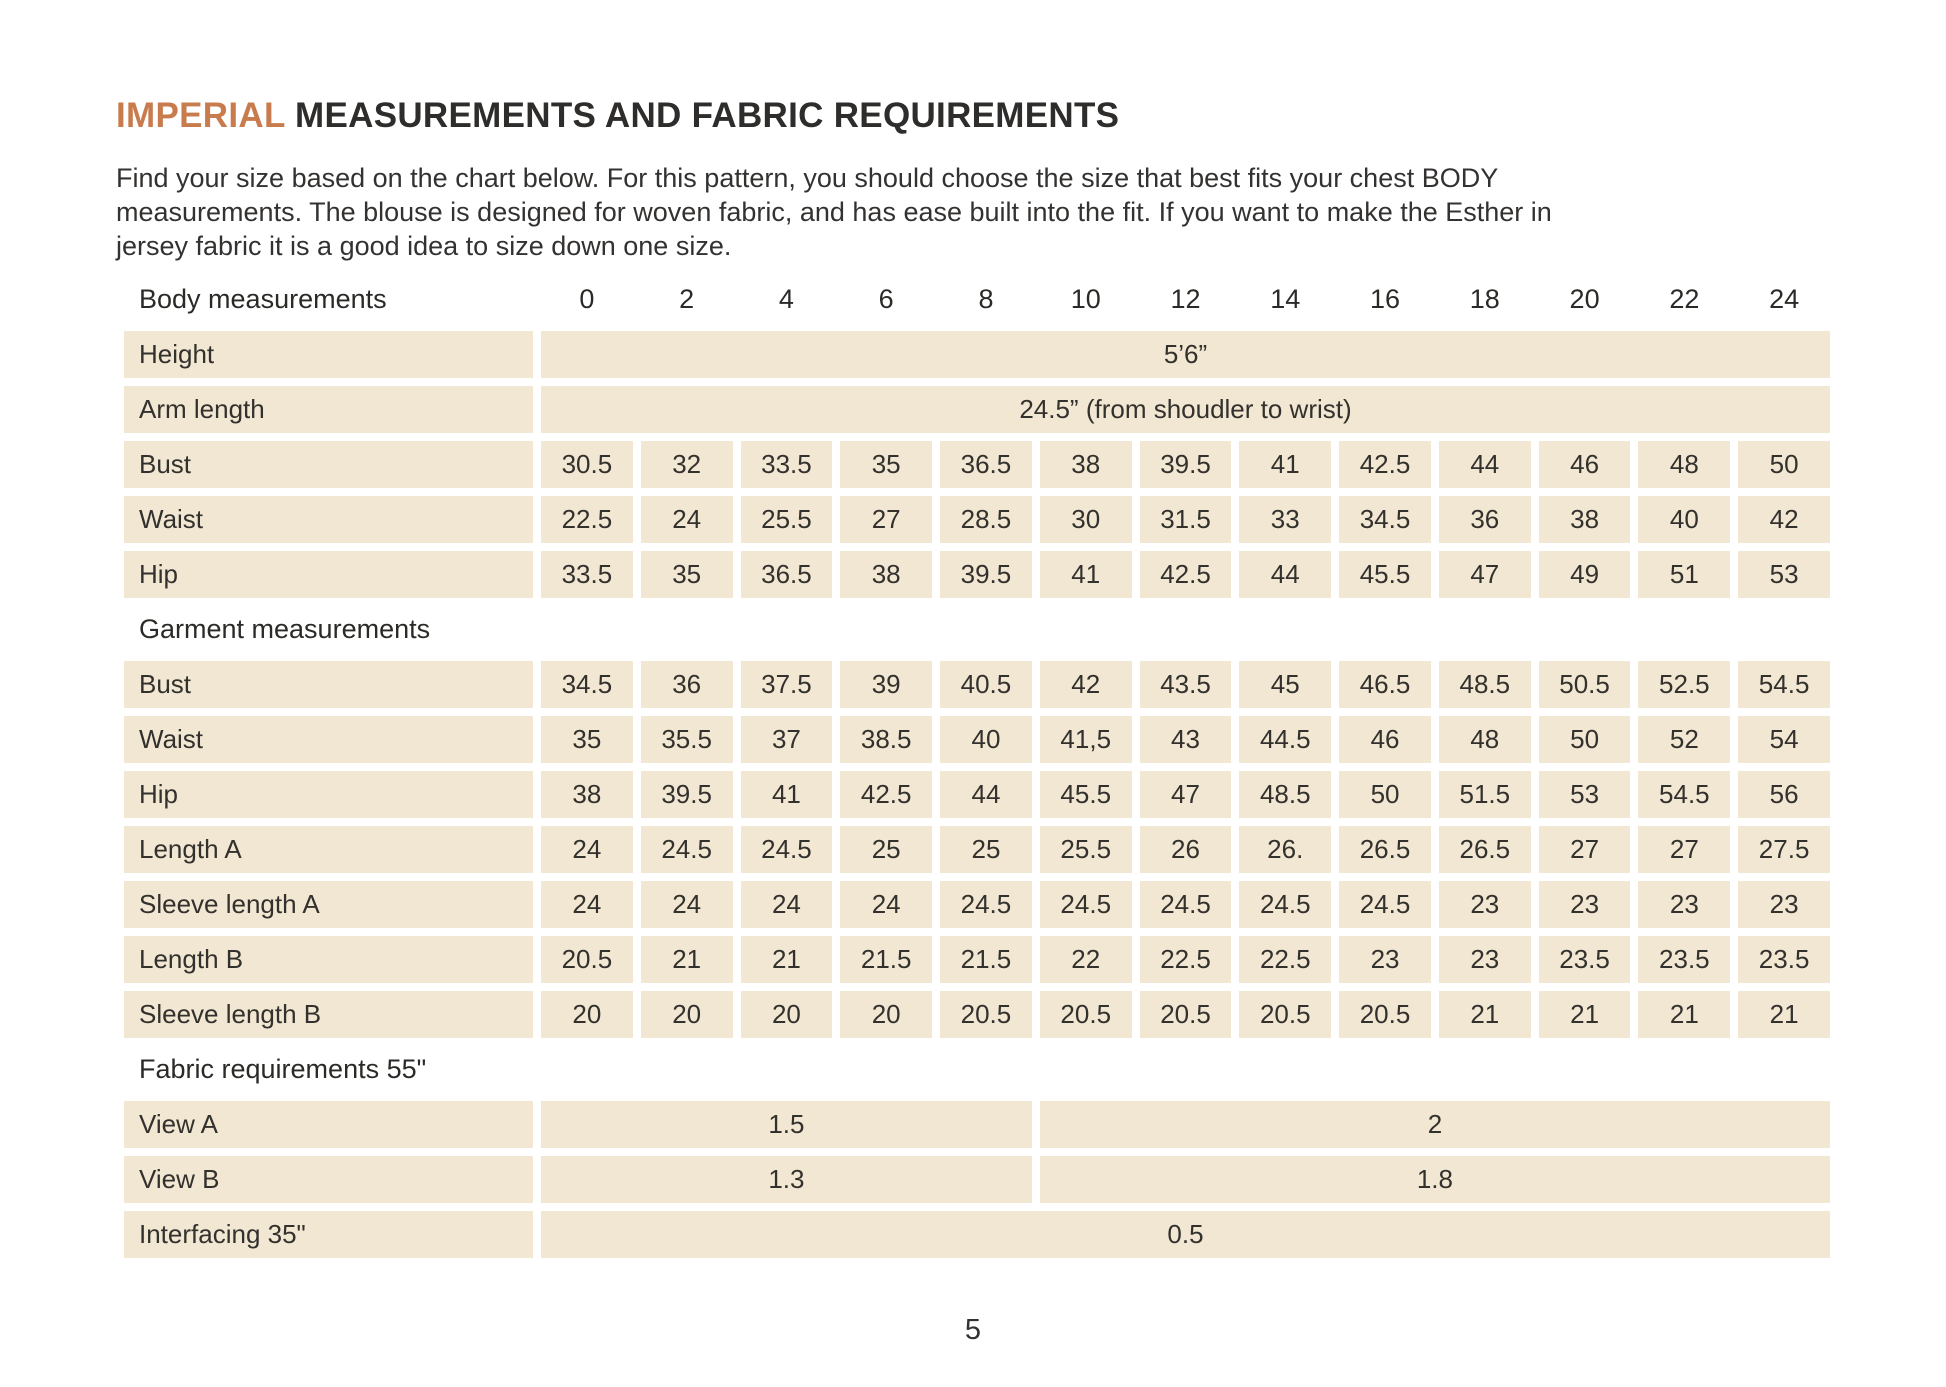 The width and height of the screenshot is (1946, 1387). Describe the element at coordinates (1434, 1179) in the screenshot. I see `merged-value-cell: 1.8` at that location.